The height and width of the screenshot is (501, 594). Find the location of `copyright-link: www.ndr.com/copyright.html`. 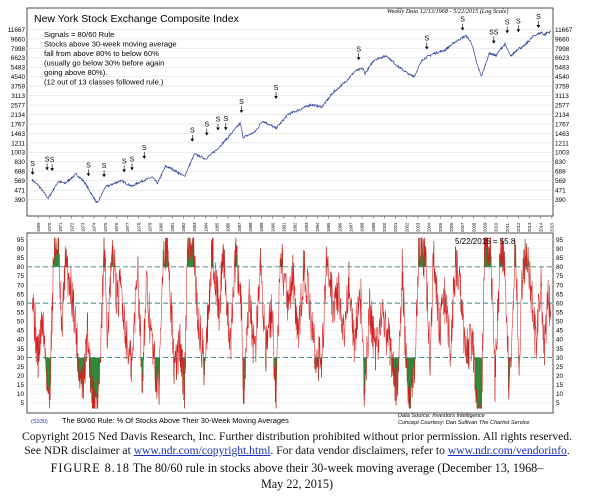

copyright-link: www.ndr.com/copyright.html is located at coordinates (202, 450).